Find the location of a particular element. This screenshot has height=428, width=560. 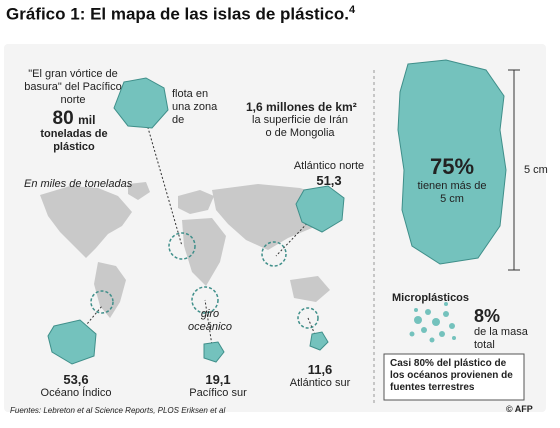

microplastics-desc: de la masa total is located at coordinates (501, 338).